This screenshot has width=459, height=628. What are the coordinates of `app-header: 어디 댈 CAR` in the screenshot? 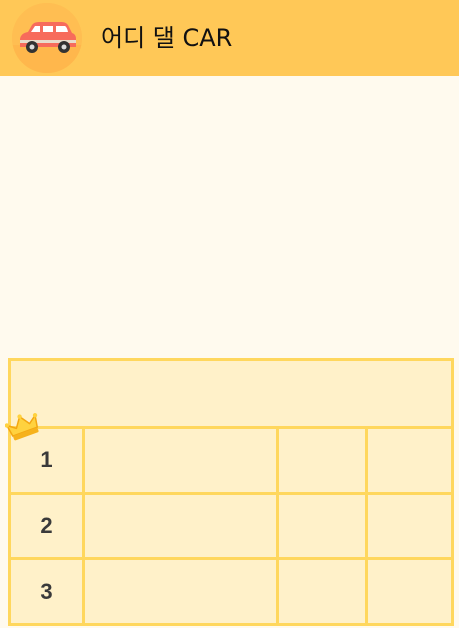 It's located at (229, 38).